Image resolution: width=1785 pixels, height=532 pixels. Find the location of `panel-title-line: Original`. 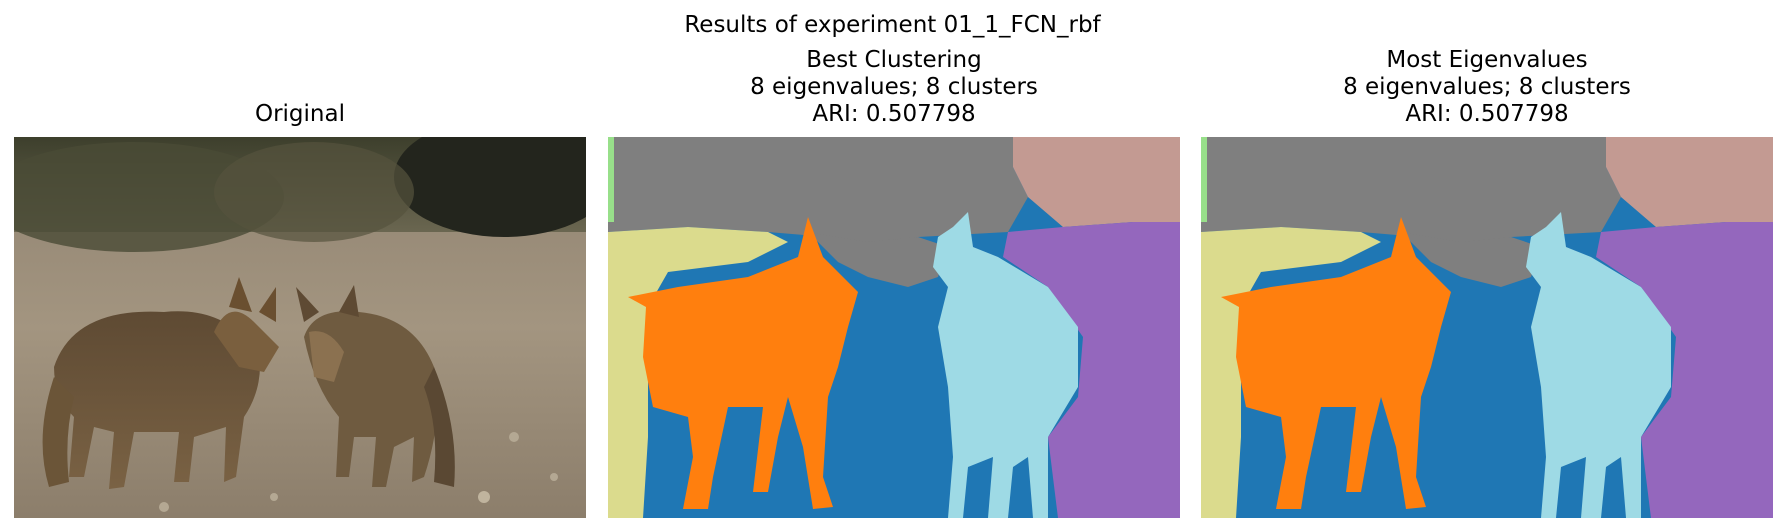

panel-title-line: Original is located at coordinates (299, 114).